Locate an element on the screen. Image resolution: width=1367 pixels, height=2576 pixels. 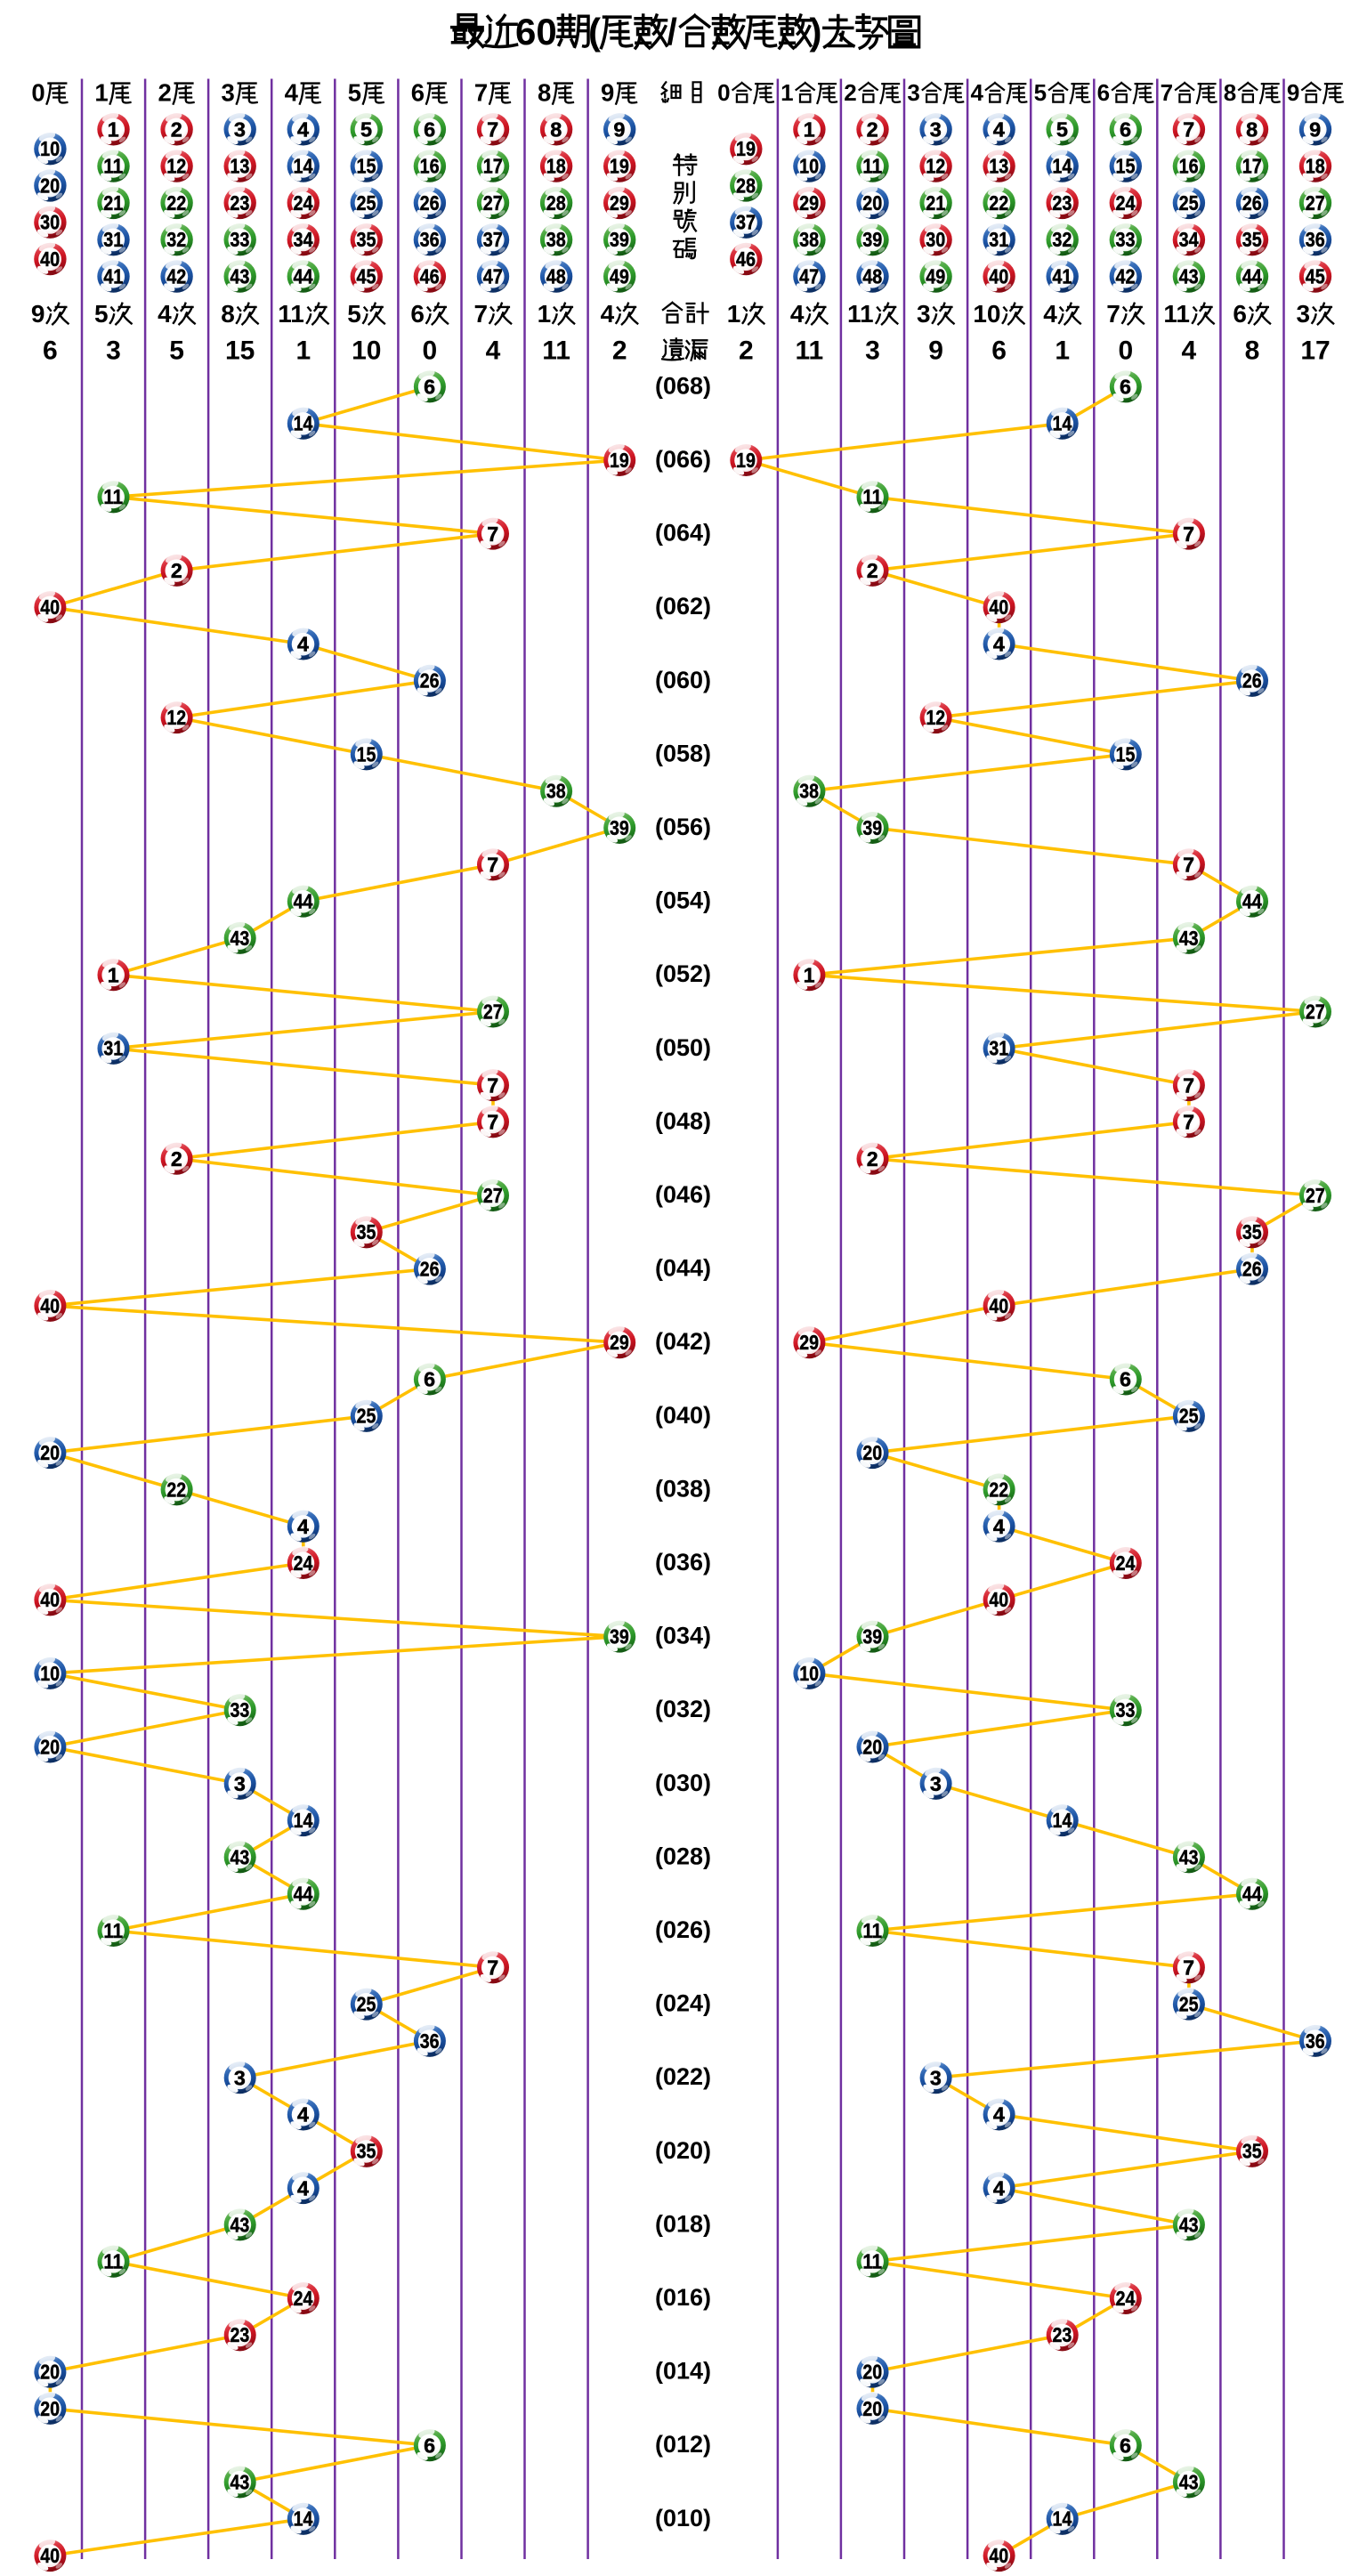
svg-text: (032) is located at coordinates (683, 1709).